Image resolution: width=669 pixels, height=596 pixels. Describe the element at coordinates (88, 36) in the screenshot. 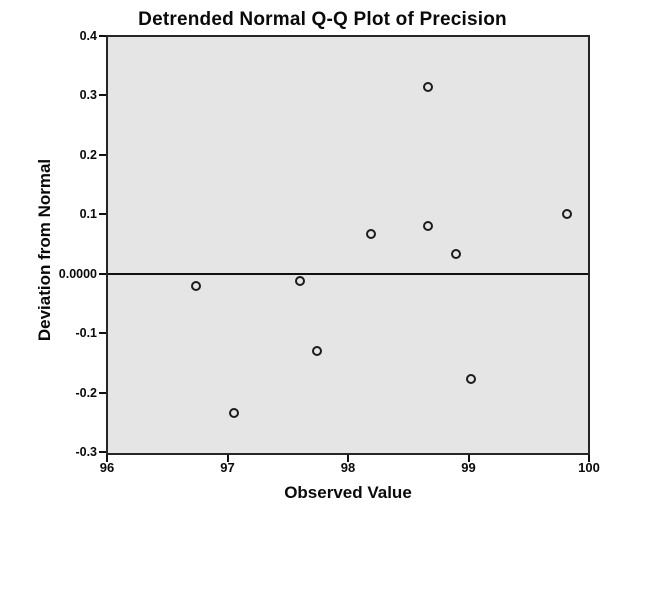

I see `y-tick-label: 0.4` at that location.